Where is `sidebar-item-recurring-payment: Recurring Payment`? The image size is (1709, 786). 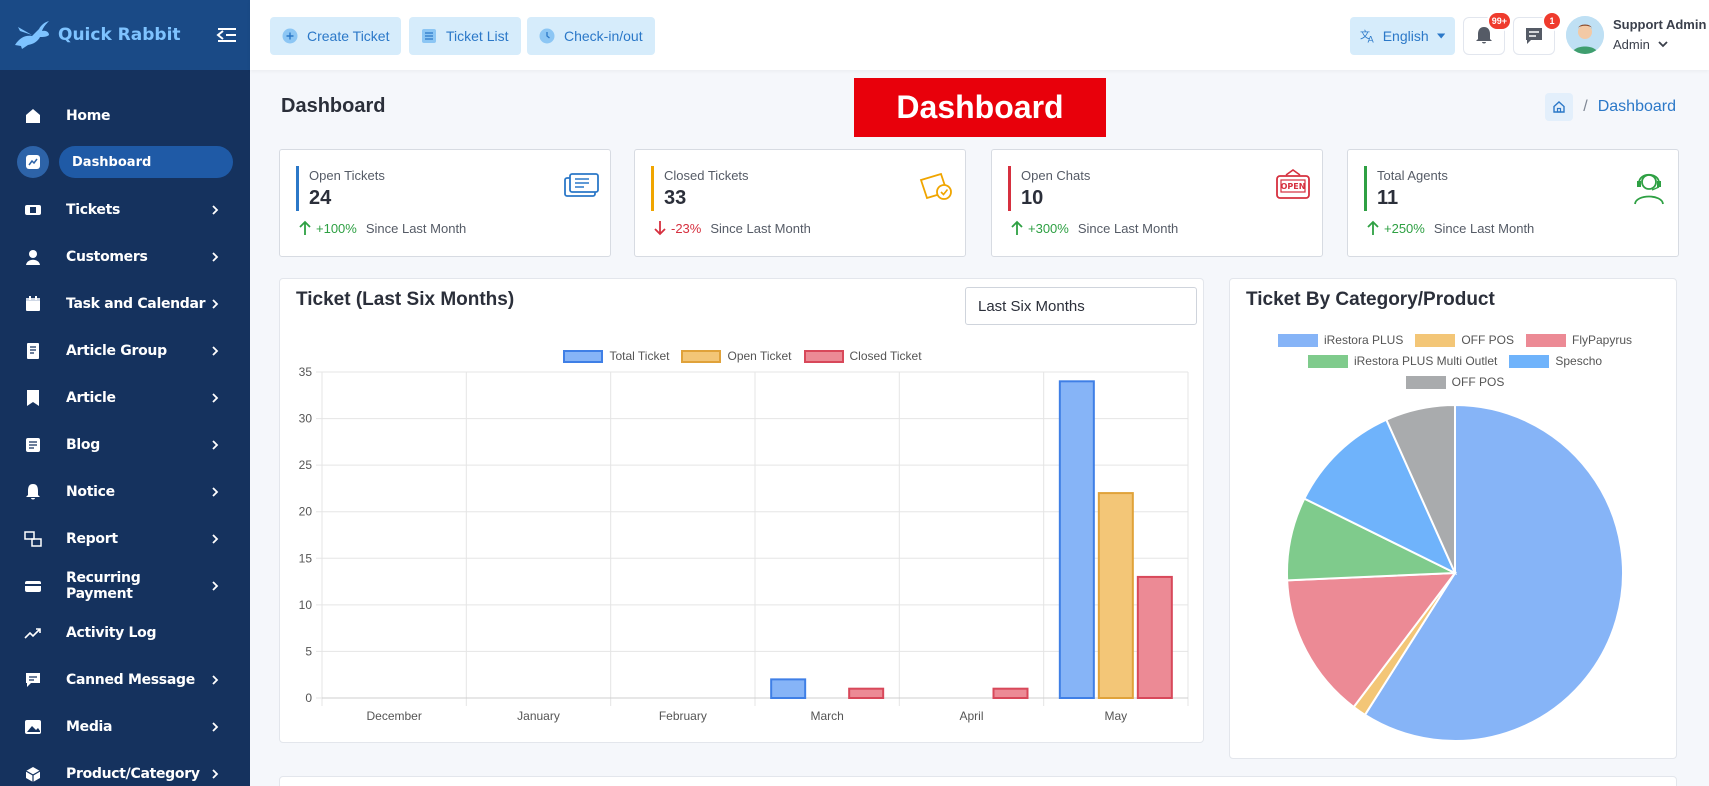
sidebar-item-recurring-payment: Recurring Payment is located at coordinates (125, 585).